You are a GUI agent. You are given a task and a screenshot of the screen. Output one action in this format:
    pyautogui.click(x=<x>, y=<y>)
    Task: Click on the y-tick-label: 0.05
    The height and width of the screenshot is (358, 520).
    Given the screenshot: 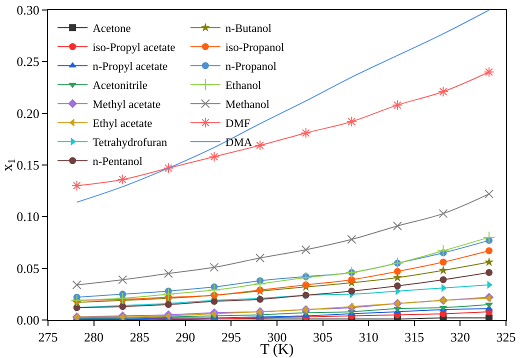 What is the action you would take?
    pyautogui.click(x=28, y=268)
    